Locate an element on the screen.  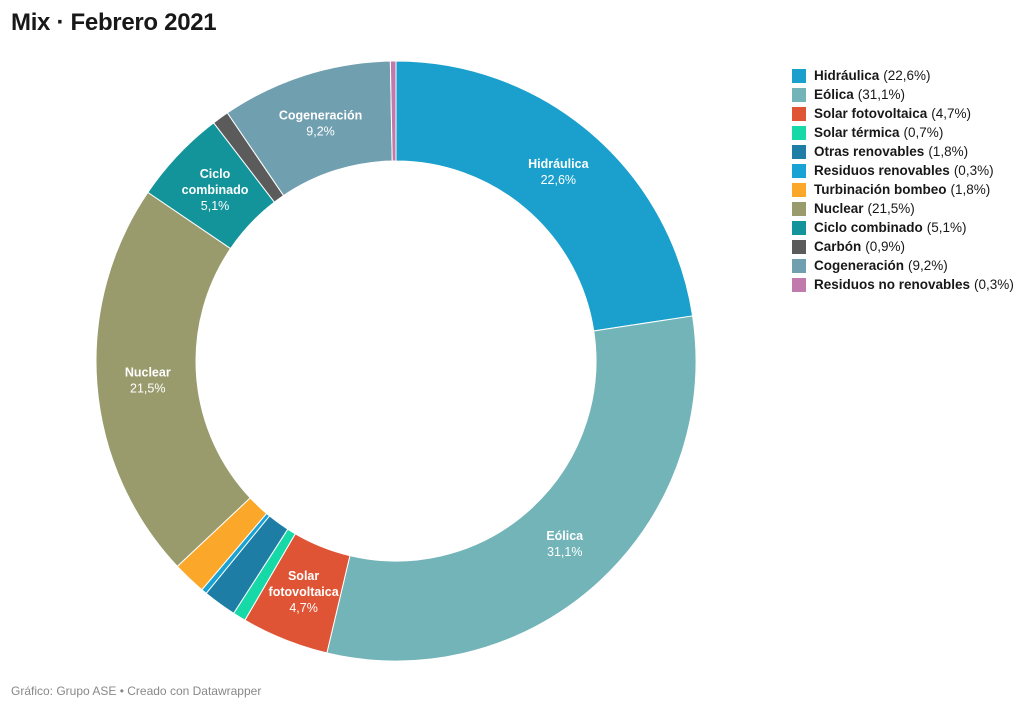
slice-label-eolica: Eólica 31,1% is located at coordinates (565, 544).